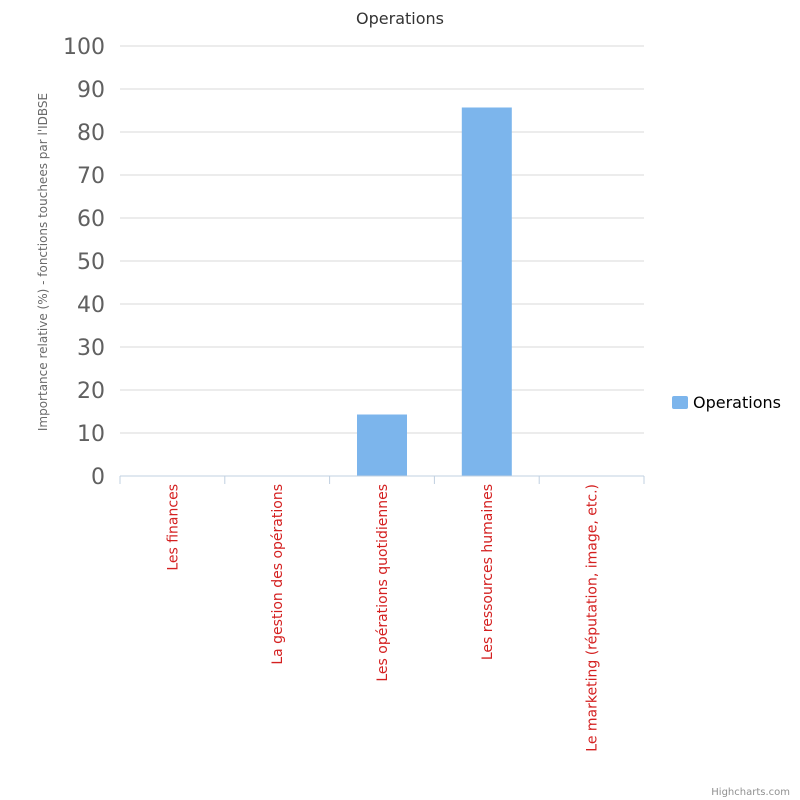 This screenshot has width=800, height=800. Describe the element at coordinates (173, 527) in the screenshot. I see `x-tick-label: Les finances` at that location.